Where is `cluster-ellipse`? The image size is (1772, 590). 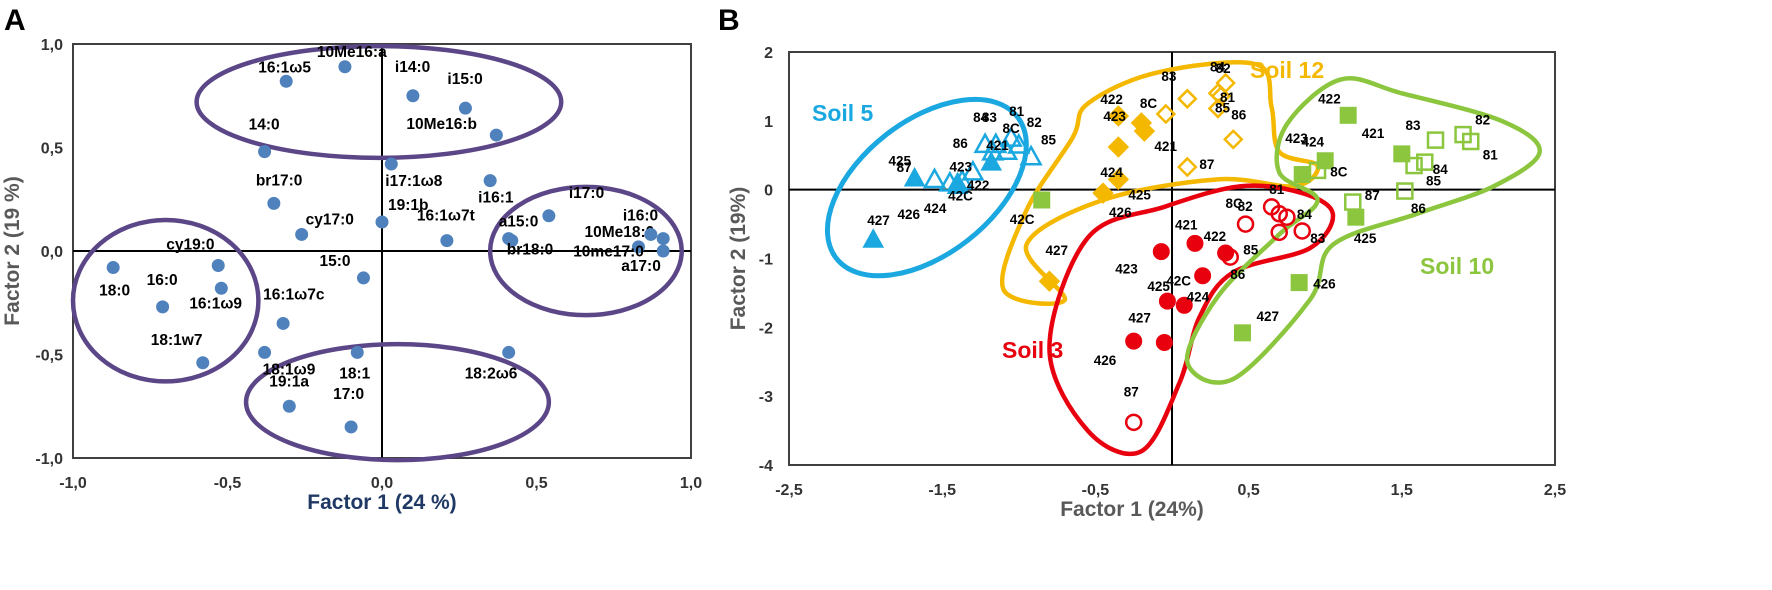 cluster-ellipse is located at coordinates (165, 300).